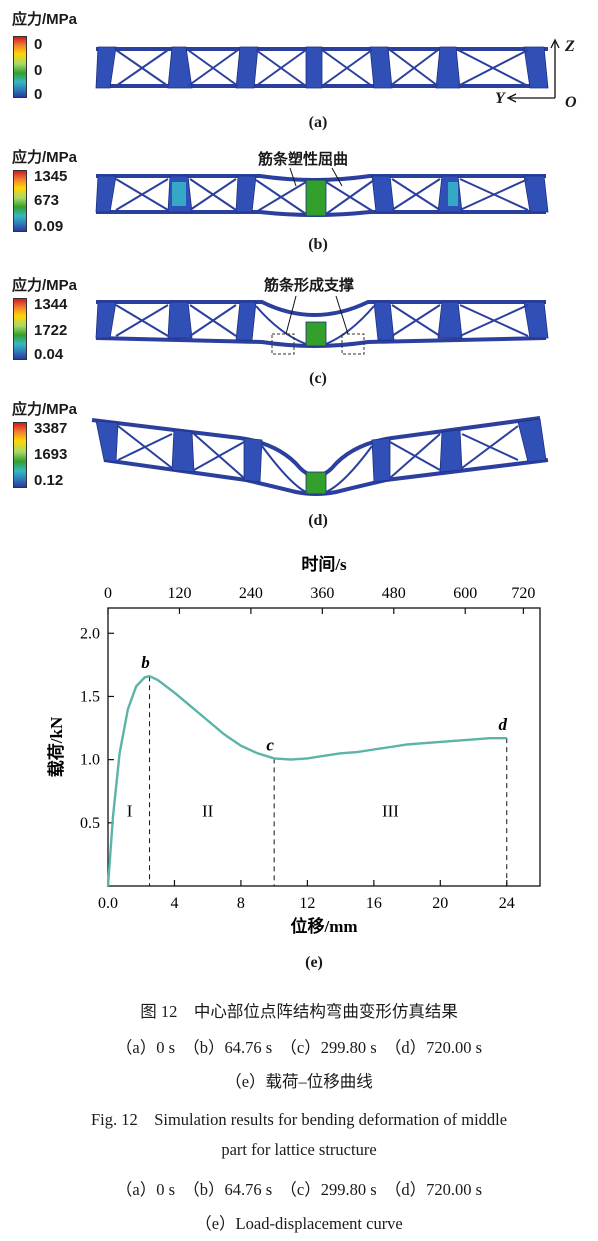  Describe the element at coordinates (90, 823) in the screenshot. I see `y-tick-label: 0.5` at that location.